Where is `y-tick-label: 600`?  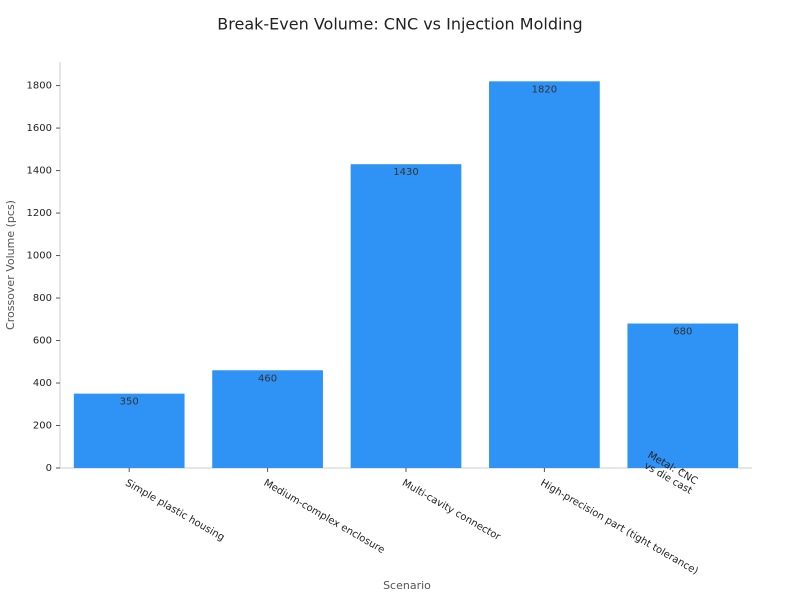 y-tick-label: 600 is located at coordinates (42, 341).